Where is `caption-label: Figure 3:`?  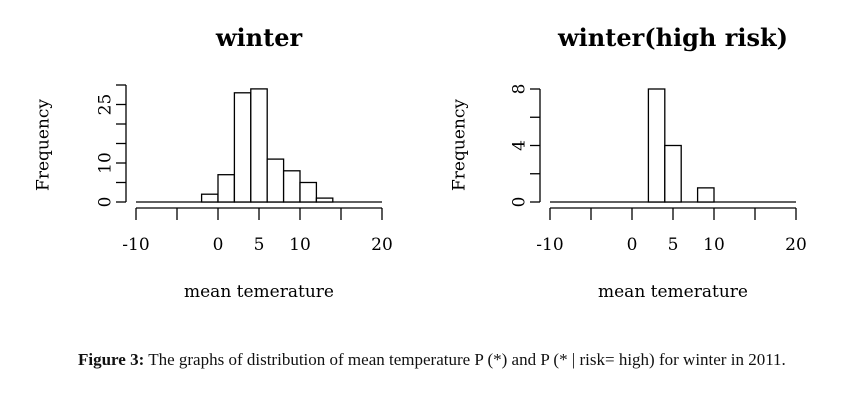 caption-label: Figure 3: is located at coordinates (111, 359).